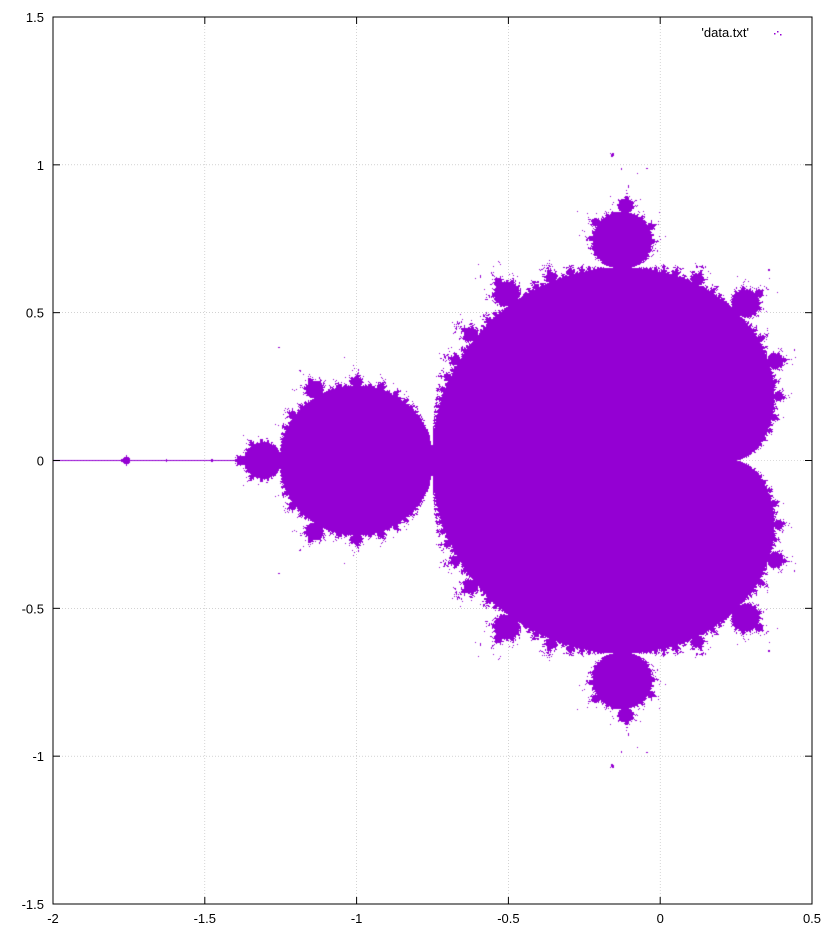  What do you see at coordinates (53, 918) in the screenshot?
I see `x-tick-label: -2` at bounding box center [53, 918].